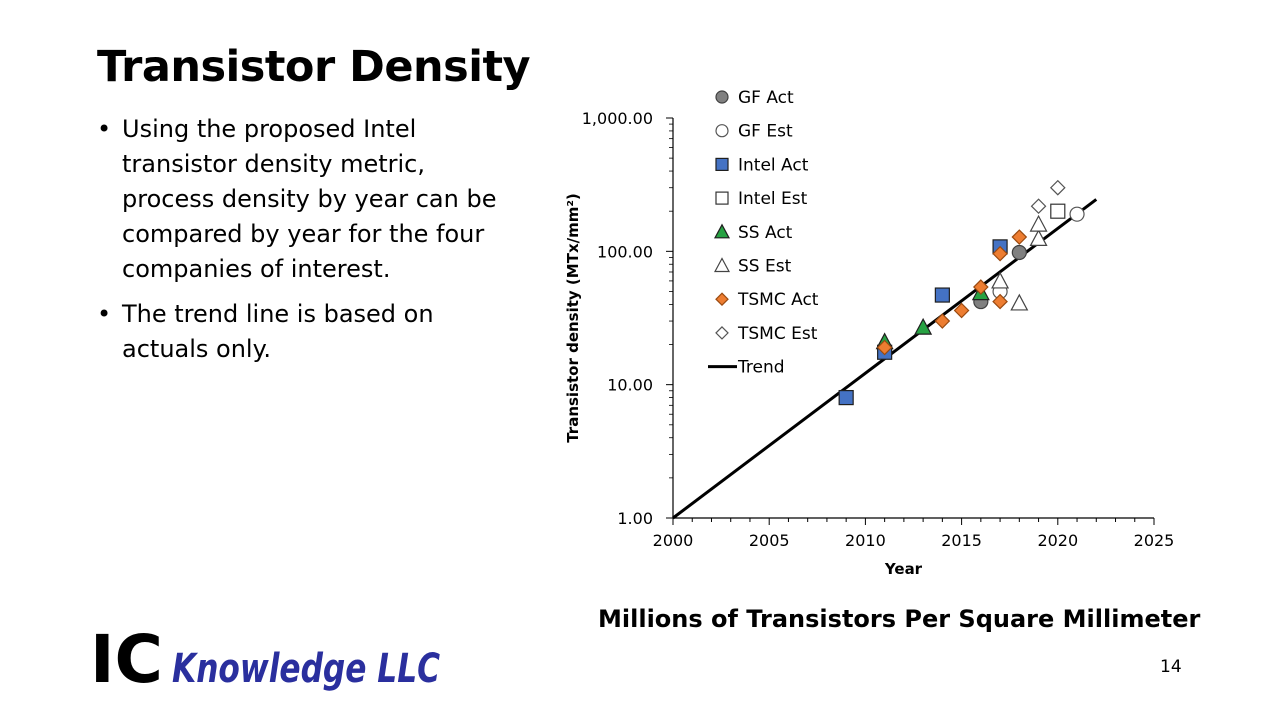  I want to click on ss-act-point, so click(923, 326).